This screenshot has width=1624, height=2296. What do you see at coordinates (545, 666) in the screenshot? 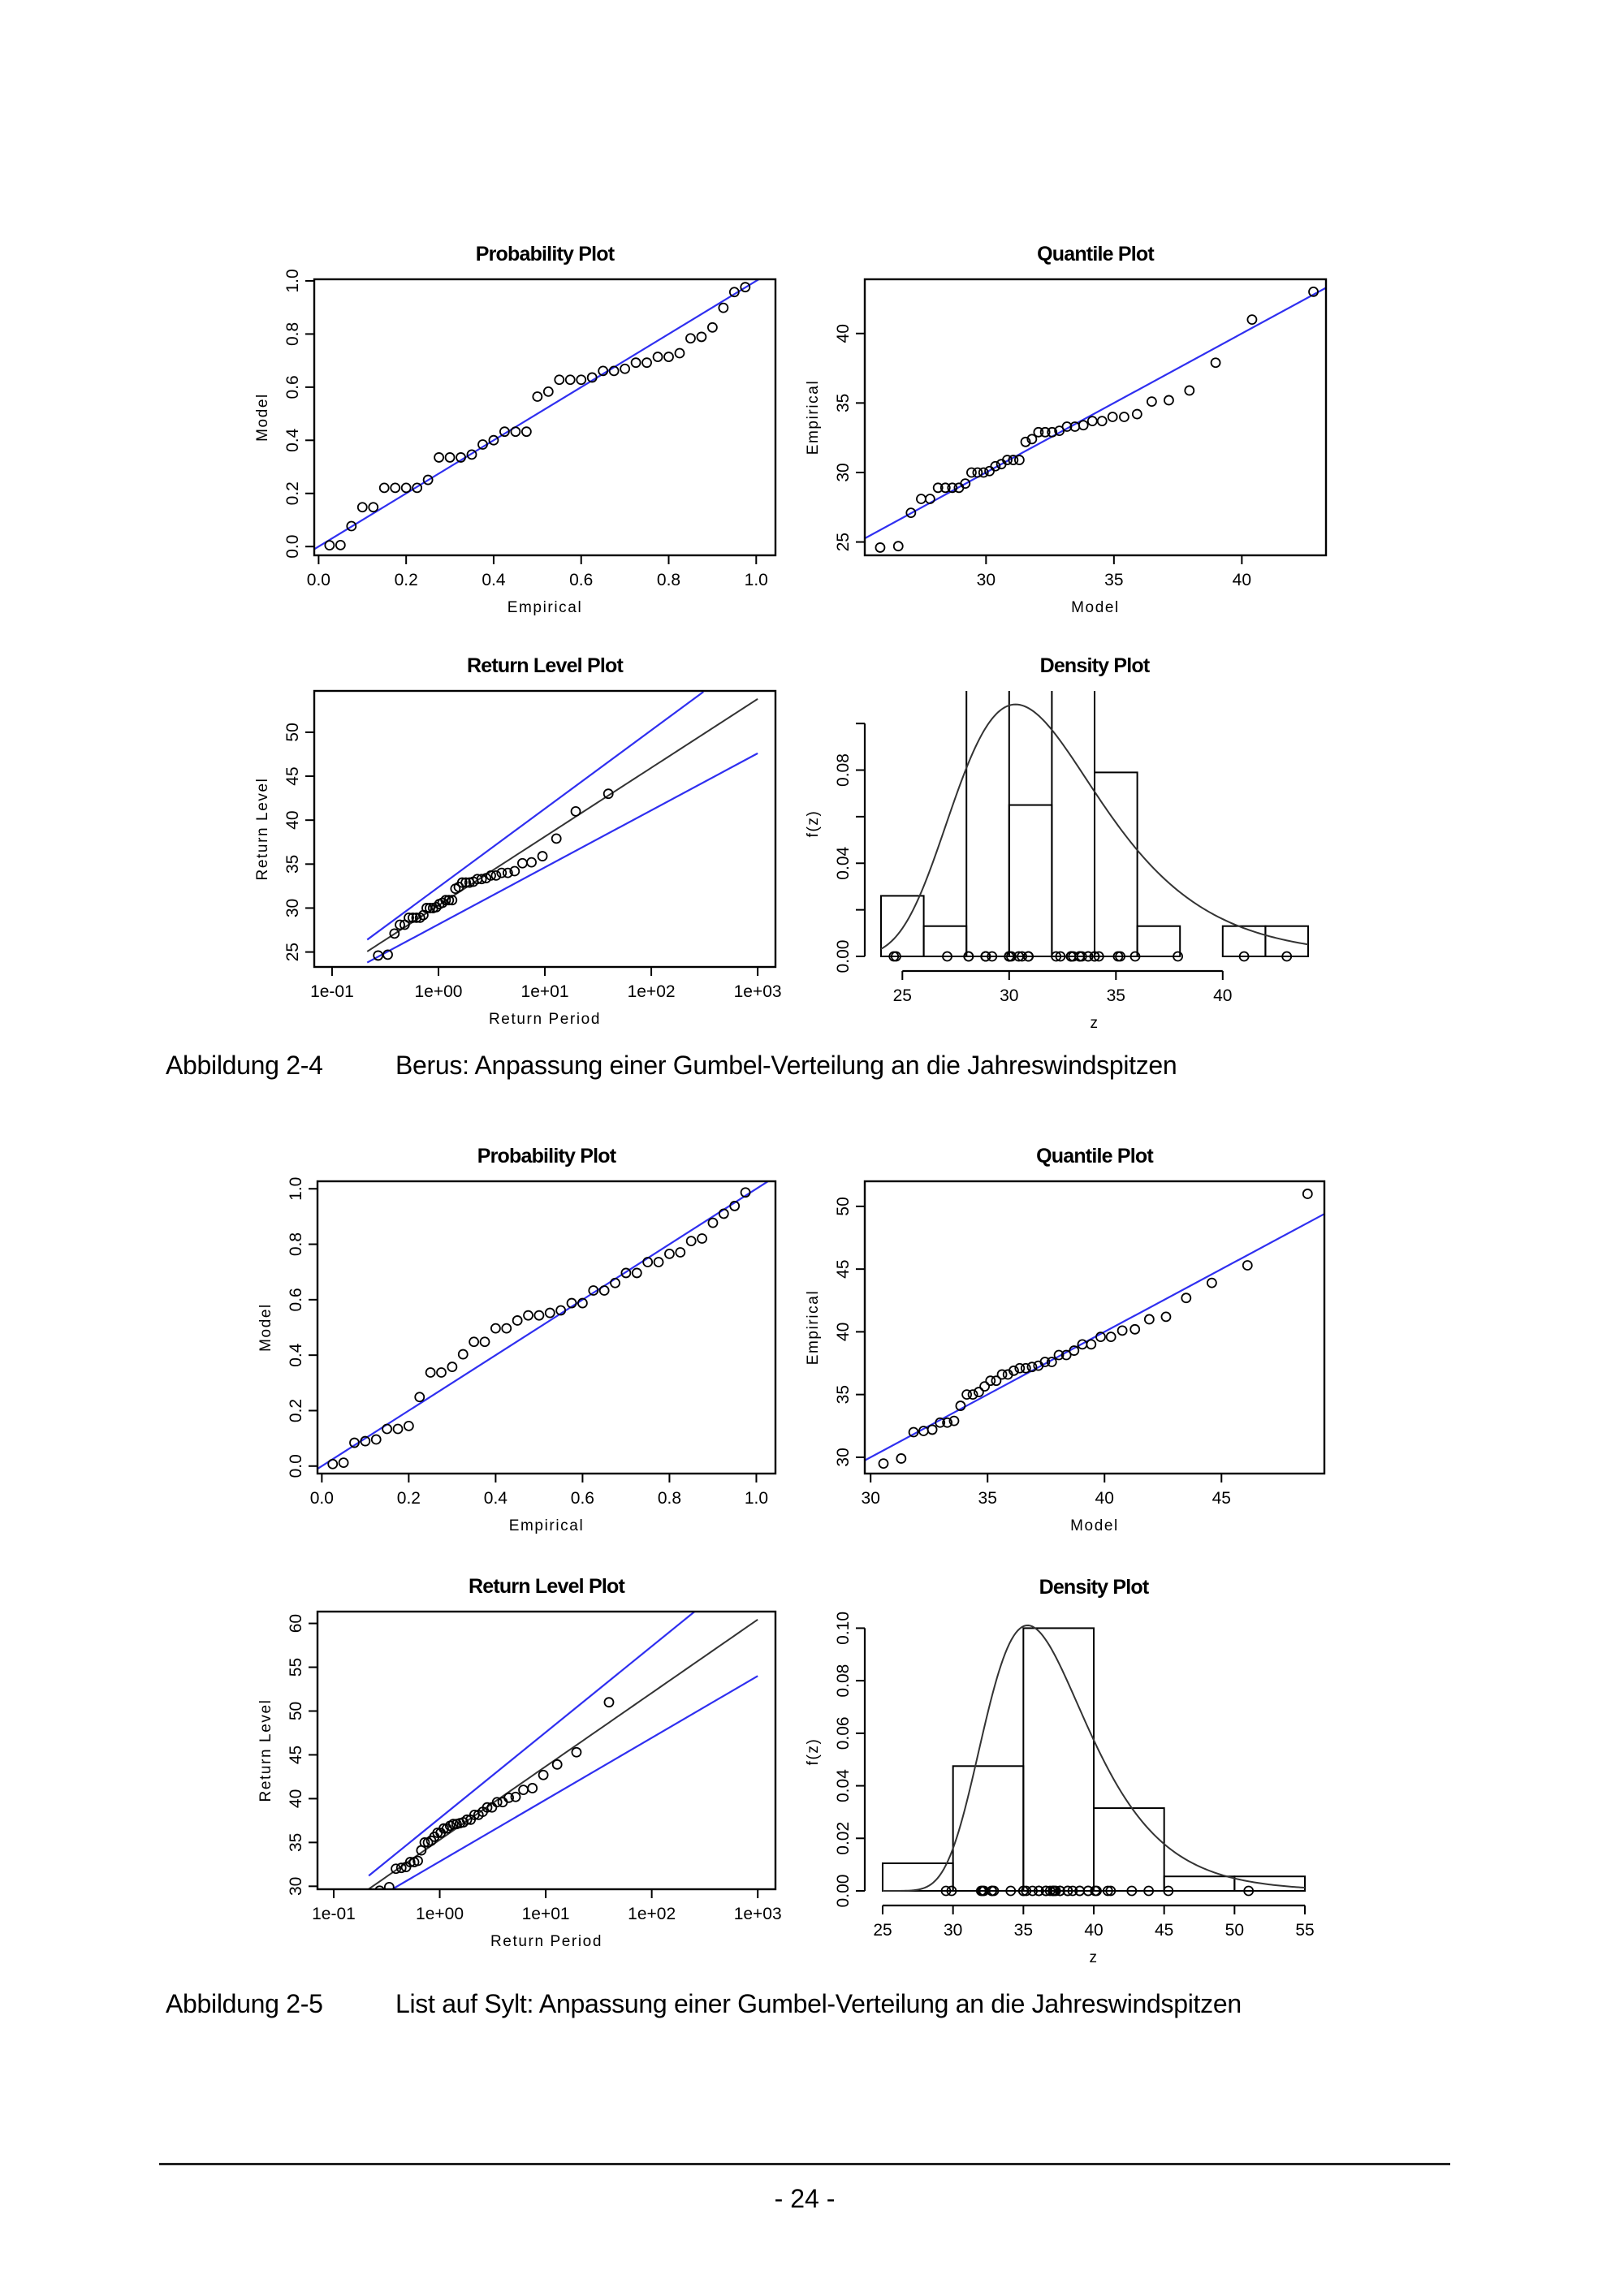
I see `plot-title: Return Level Plot` at bounding box center [545, 666].